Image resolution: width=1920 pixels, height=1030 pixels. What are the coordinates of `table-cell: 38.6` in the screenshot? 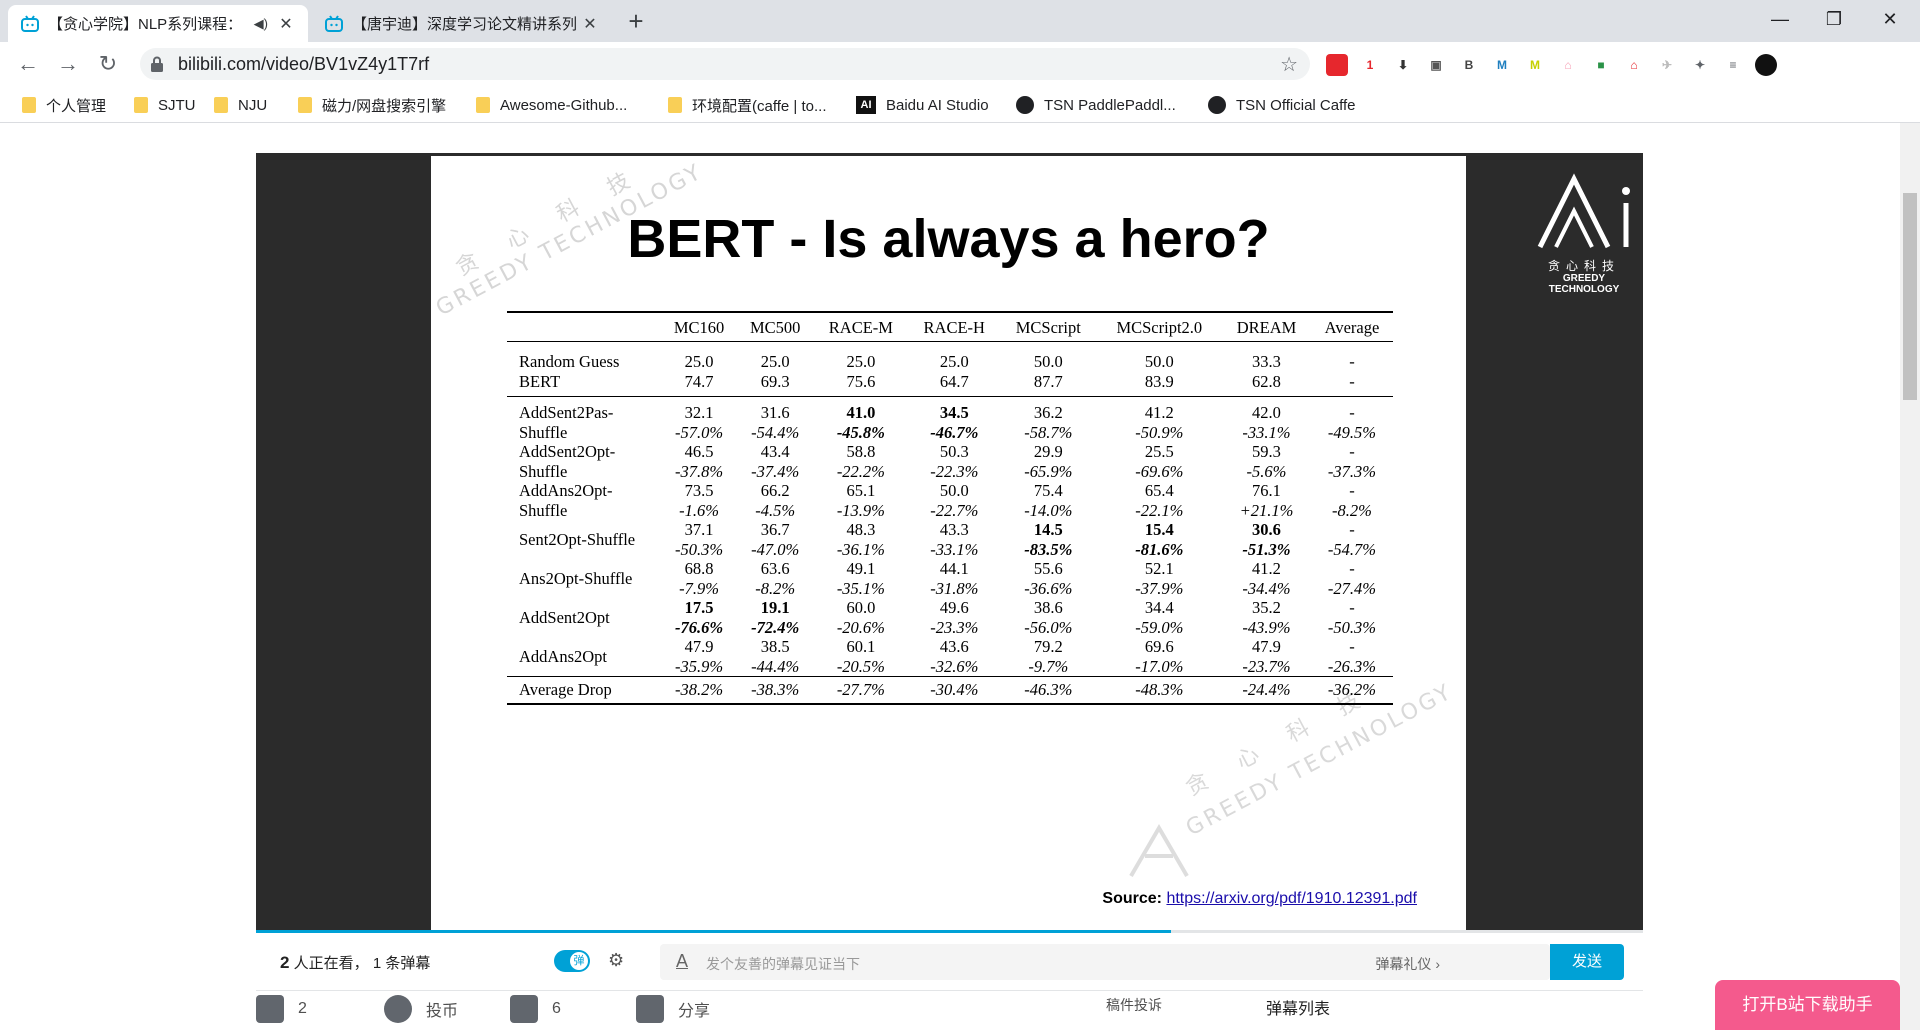 It's located at (1048, 607).